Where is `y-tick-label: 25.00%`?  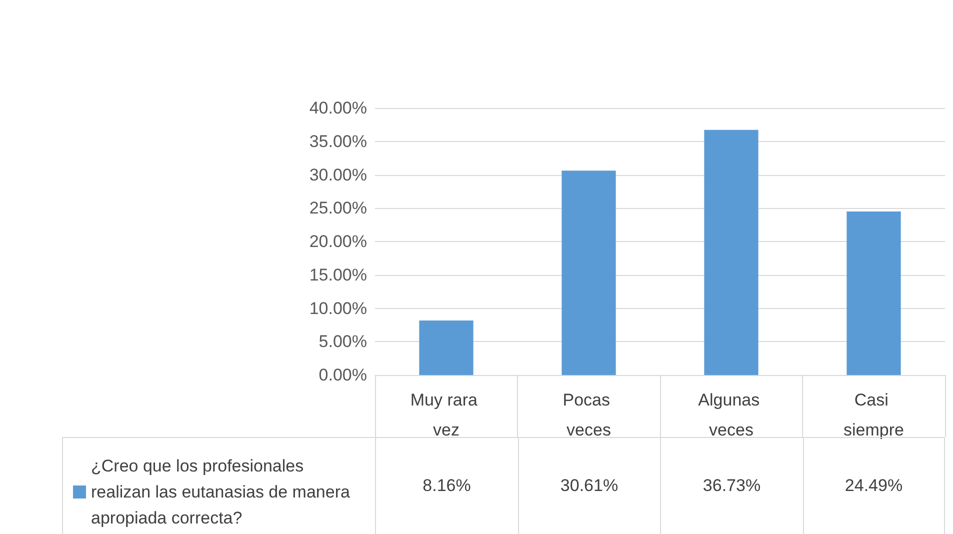
y-tick-label: 25.00% is located at coordinates (338, 208).